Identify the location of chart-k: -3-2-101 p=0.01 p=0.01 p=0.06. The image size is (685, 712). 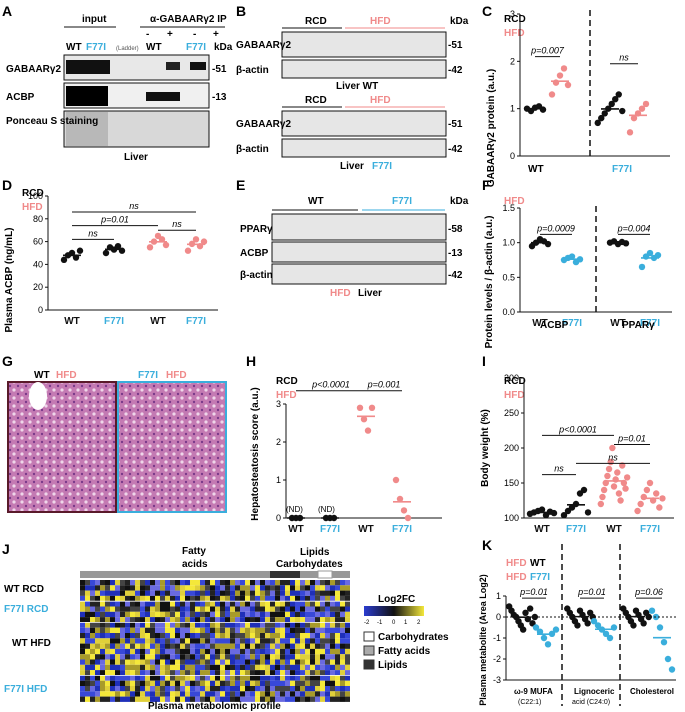
(584, 625).